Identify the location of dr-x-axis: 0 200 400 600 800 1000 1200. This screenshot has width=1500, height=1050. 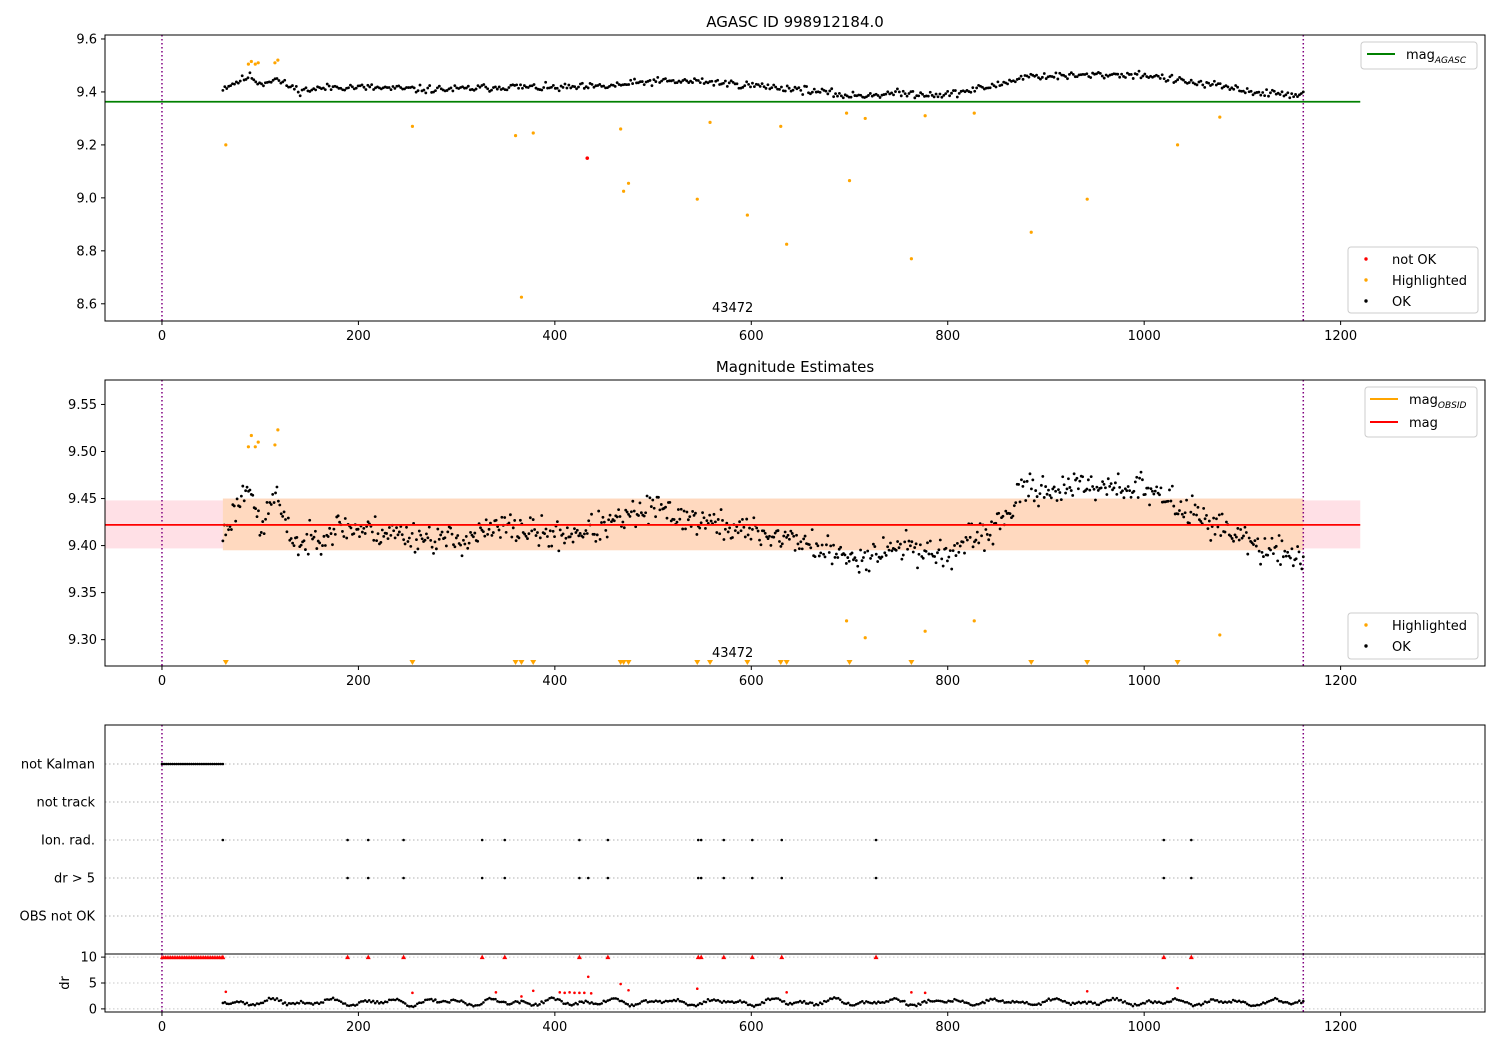
(757, 1023).